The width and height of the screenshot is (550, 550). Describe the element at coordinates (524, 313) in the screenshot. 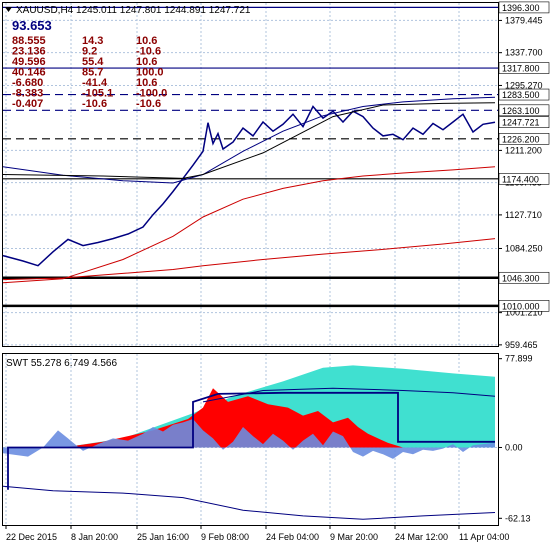

I see `y-tick-label: 1001.210` at that location.